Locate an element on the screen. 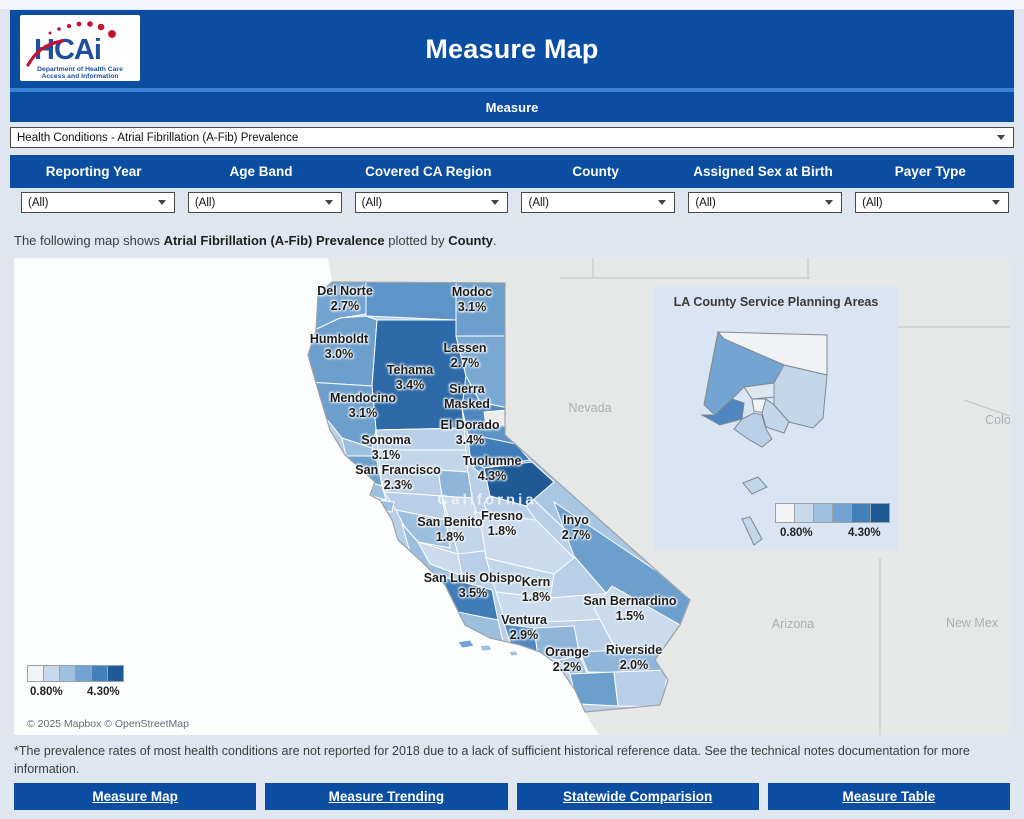  background-state-label: Arizona is located at coordinates (793, 624).